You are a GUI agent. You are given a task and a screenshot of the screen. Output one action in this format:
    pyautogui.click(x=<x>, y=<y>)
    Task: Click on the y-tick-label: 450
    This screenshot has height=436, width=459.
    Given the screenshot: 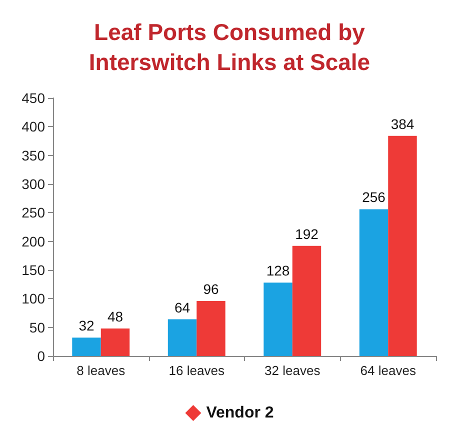 What is the action you would take?
    pyautogui.click(x=34, y=98)
    